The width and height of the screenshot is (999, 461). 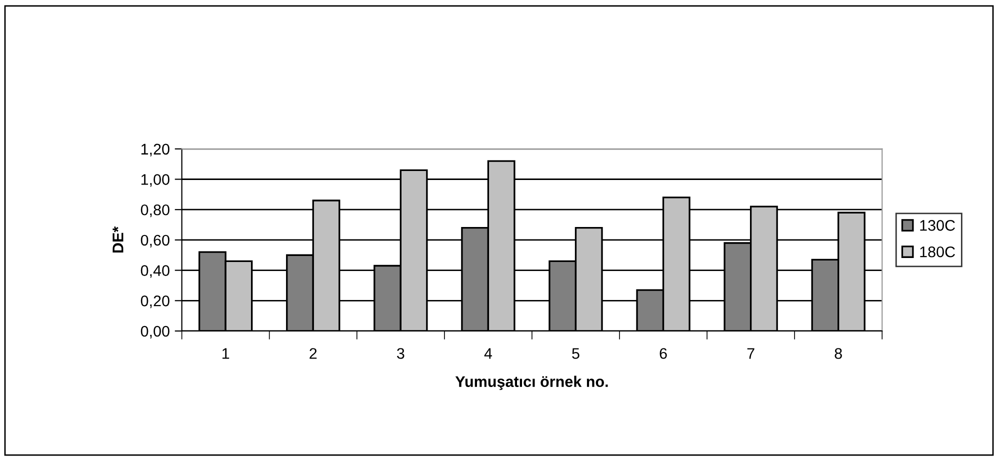 What do you see at coordinates (937, 225) in the screenshot?
I see `legend-label: 130C` at bounding box center [937, 225].